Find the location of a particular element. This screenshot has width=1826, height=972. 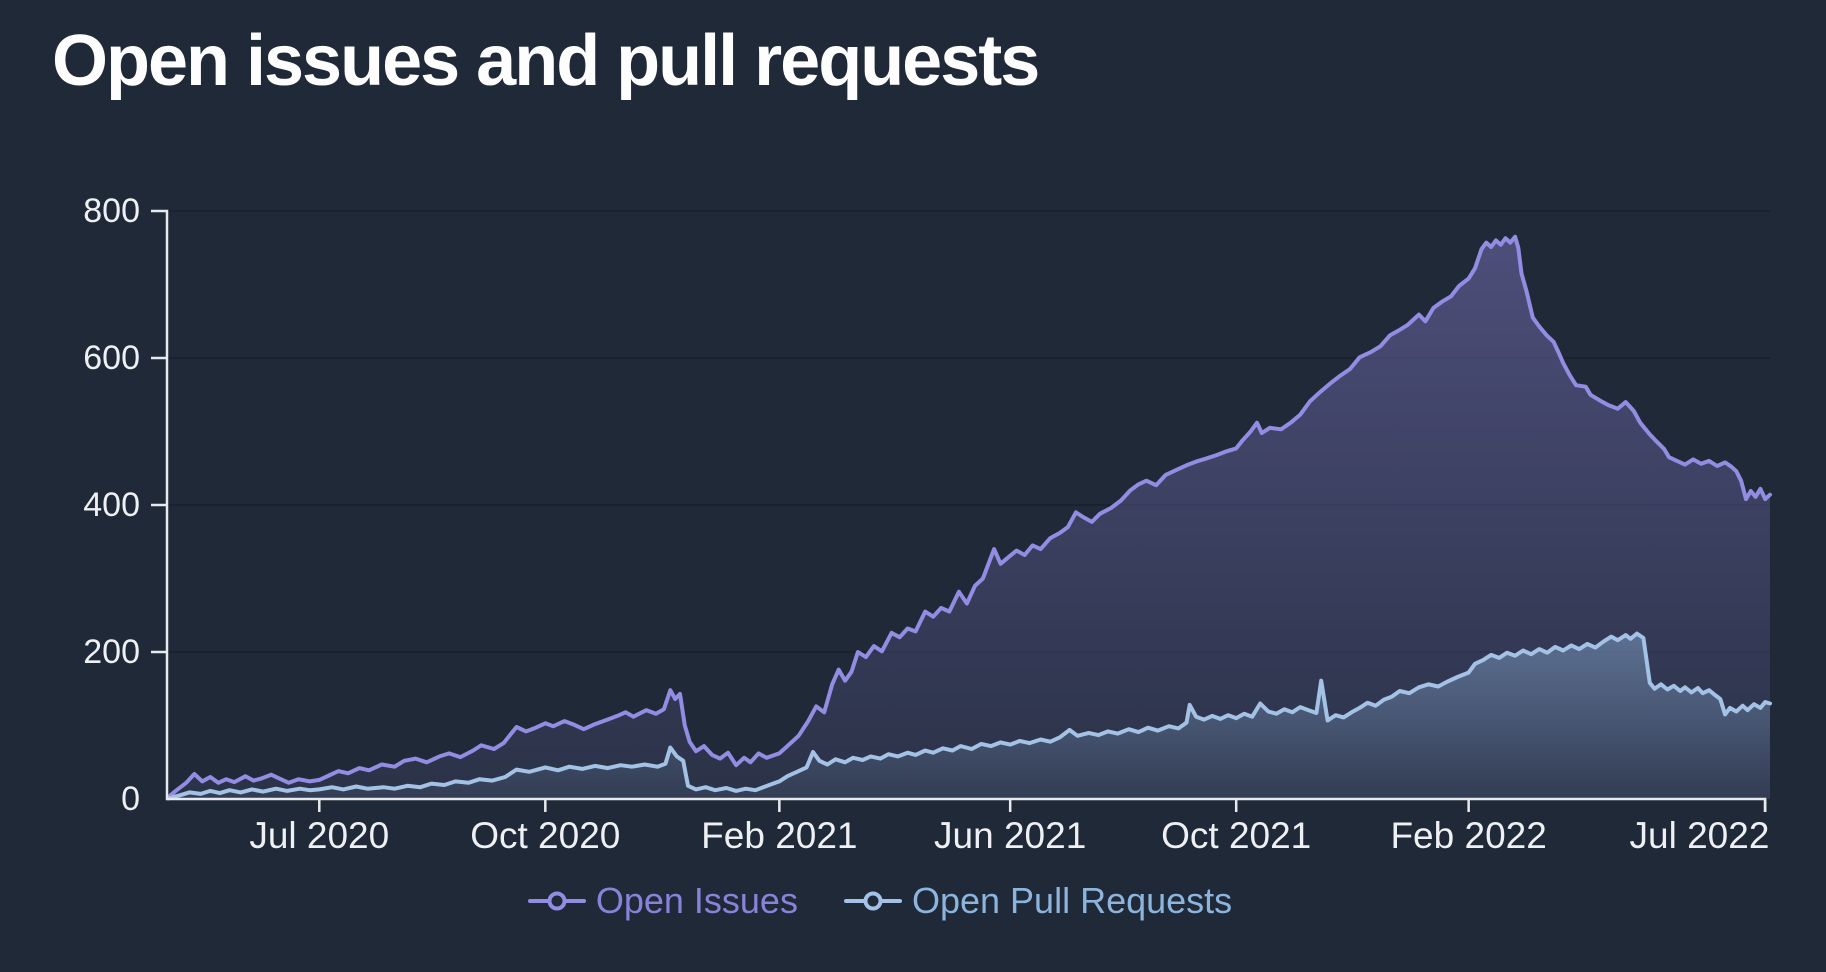

x-tick-label: Oct 2020 is located at coordinates (545, 835).